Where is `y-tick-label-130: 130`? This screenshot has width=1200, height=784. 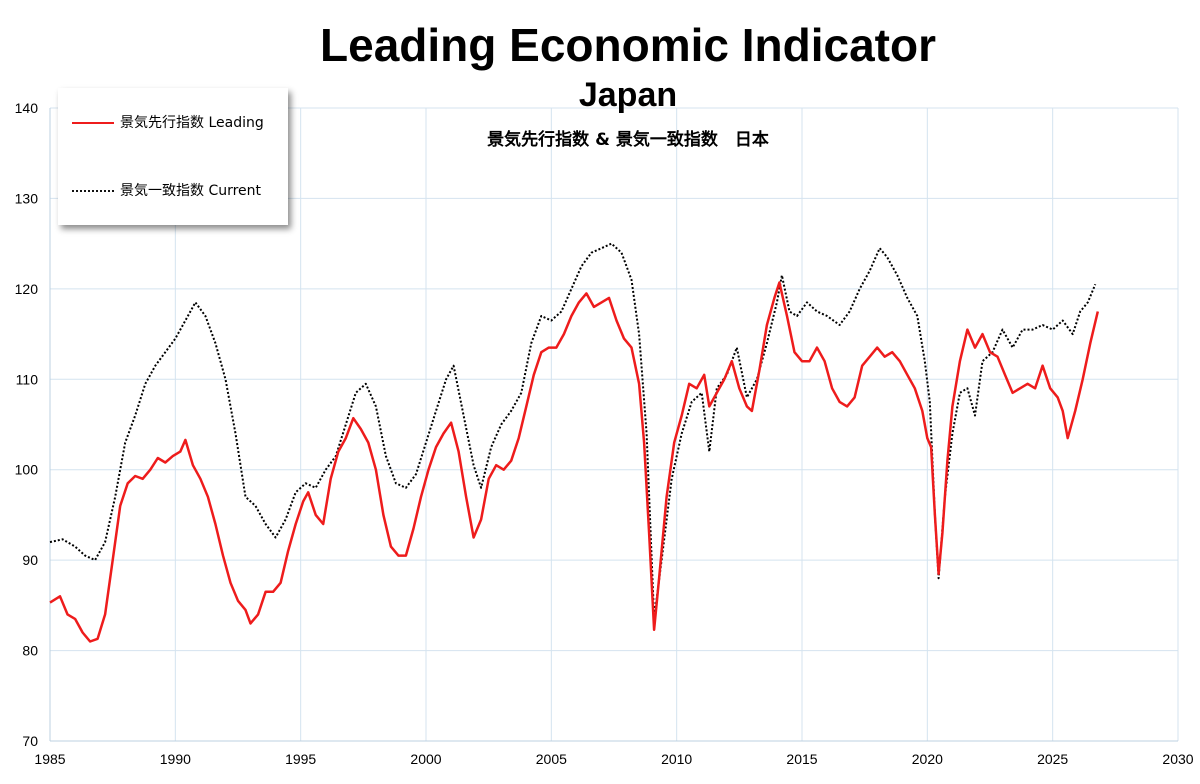 y-tick-label-130: 130 is located at coordinates (27, 198).